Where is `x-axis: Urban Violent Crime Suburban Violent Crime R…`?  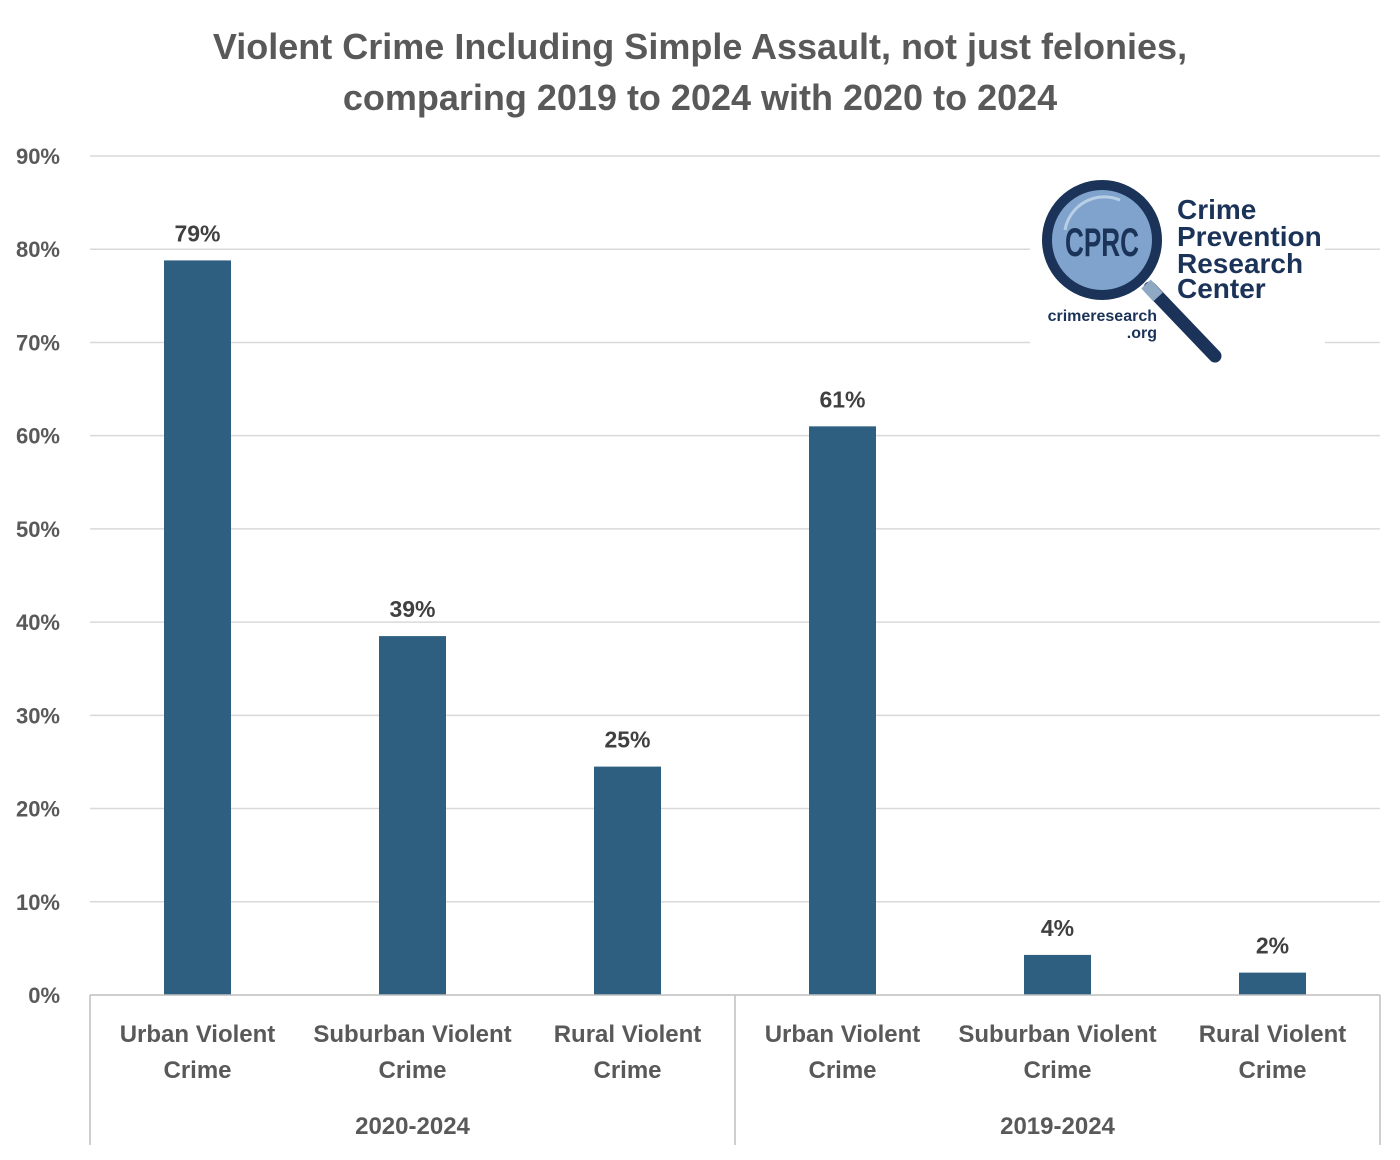 x-axis: Urban Violent Crime Suburban Violent Crime R… is located at coordinates (735, 1069).